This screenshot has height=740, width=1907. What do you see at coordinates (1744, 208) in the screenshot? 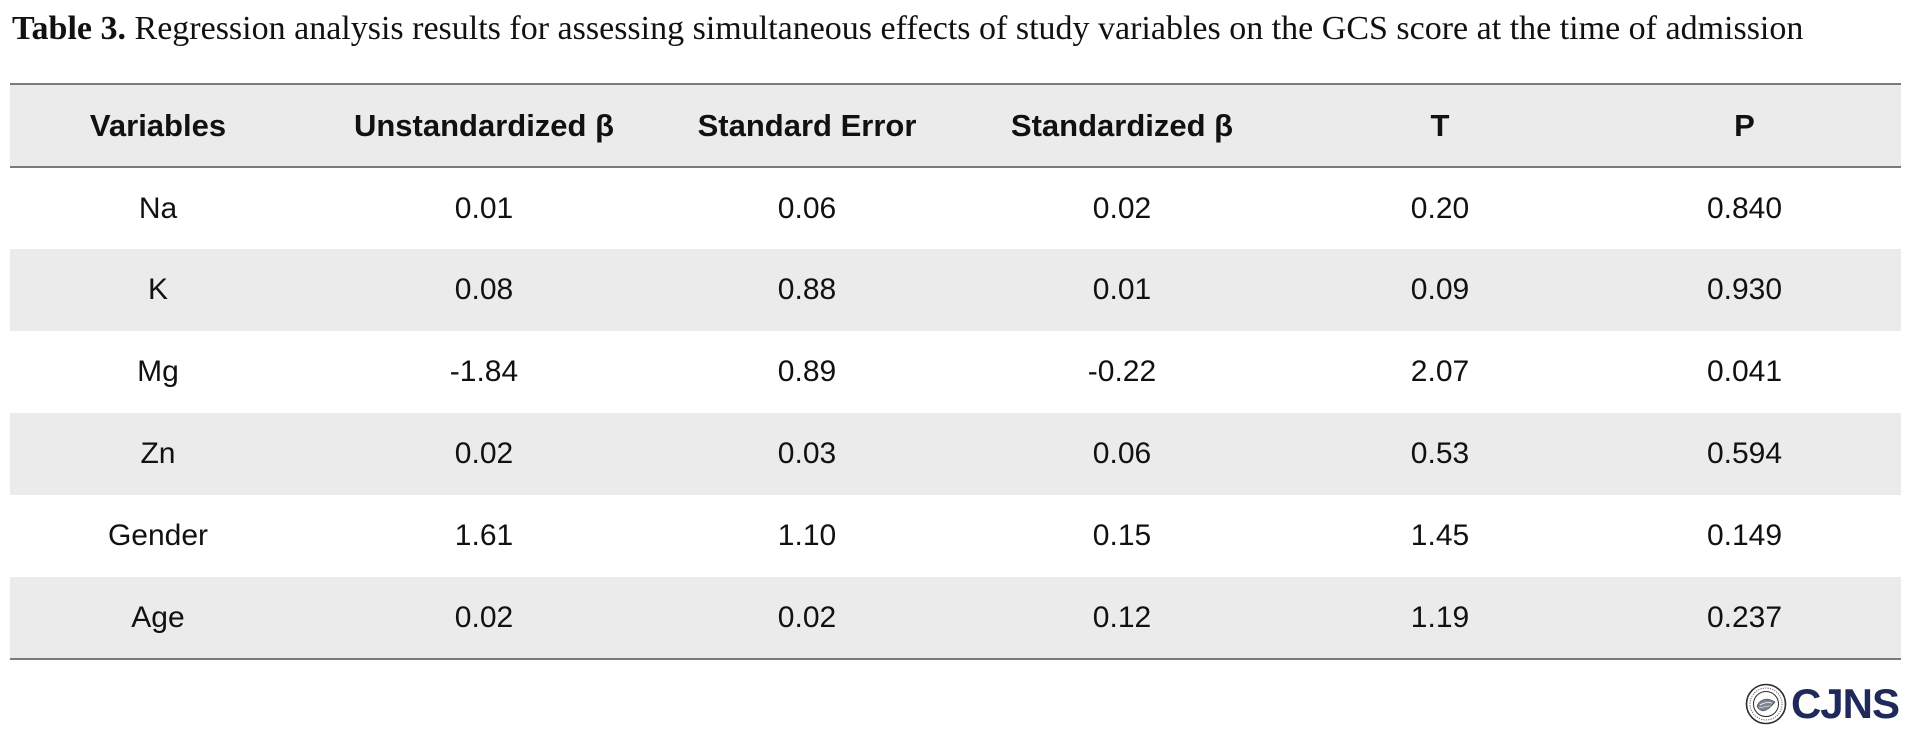
I see `cell-p: 0.840` at bounding box center [1744, 208].